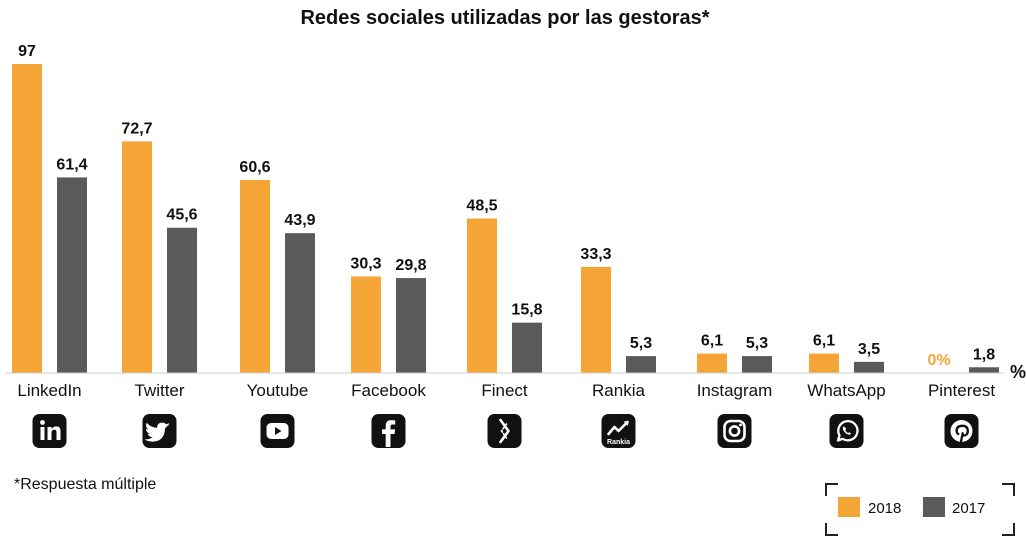 This screenshot has width=1026, height=543. Describe the element at coordinates (831, 489) in the screenshot. I see `legend-corner-tl` at that location.